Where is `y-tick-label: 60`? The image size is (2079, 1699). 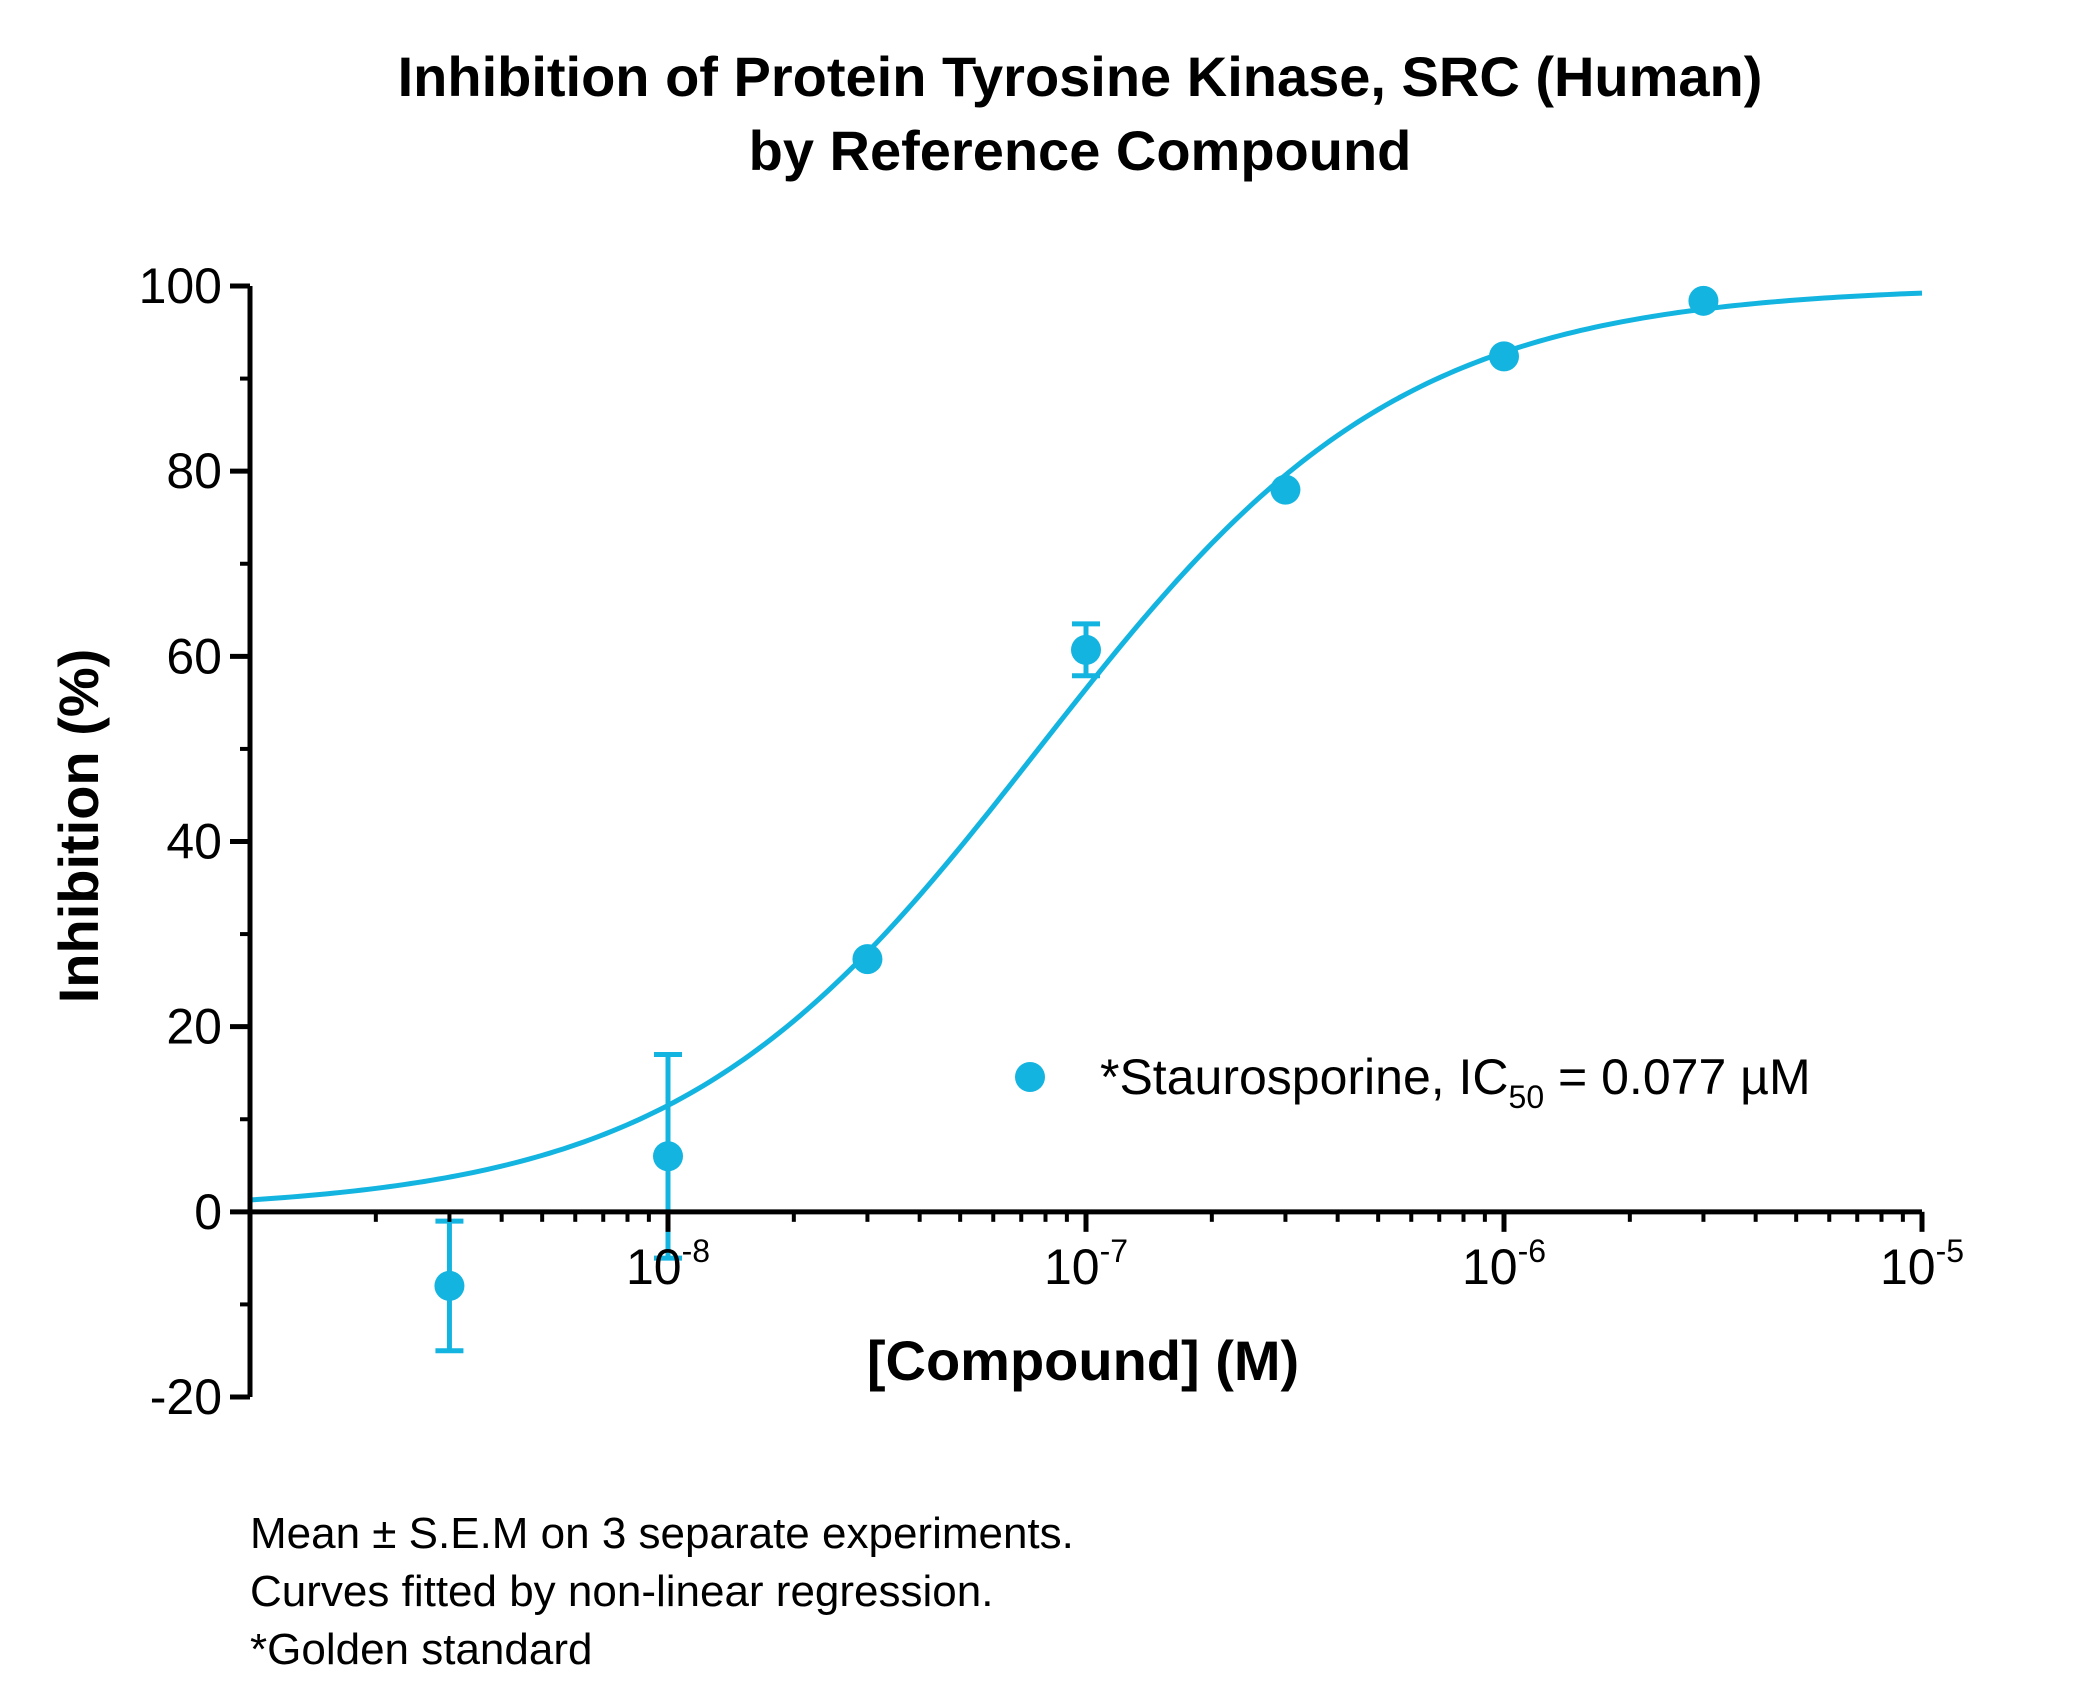
y-tick-label: 60 is located at coordinates (194, 656).